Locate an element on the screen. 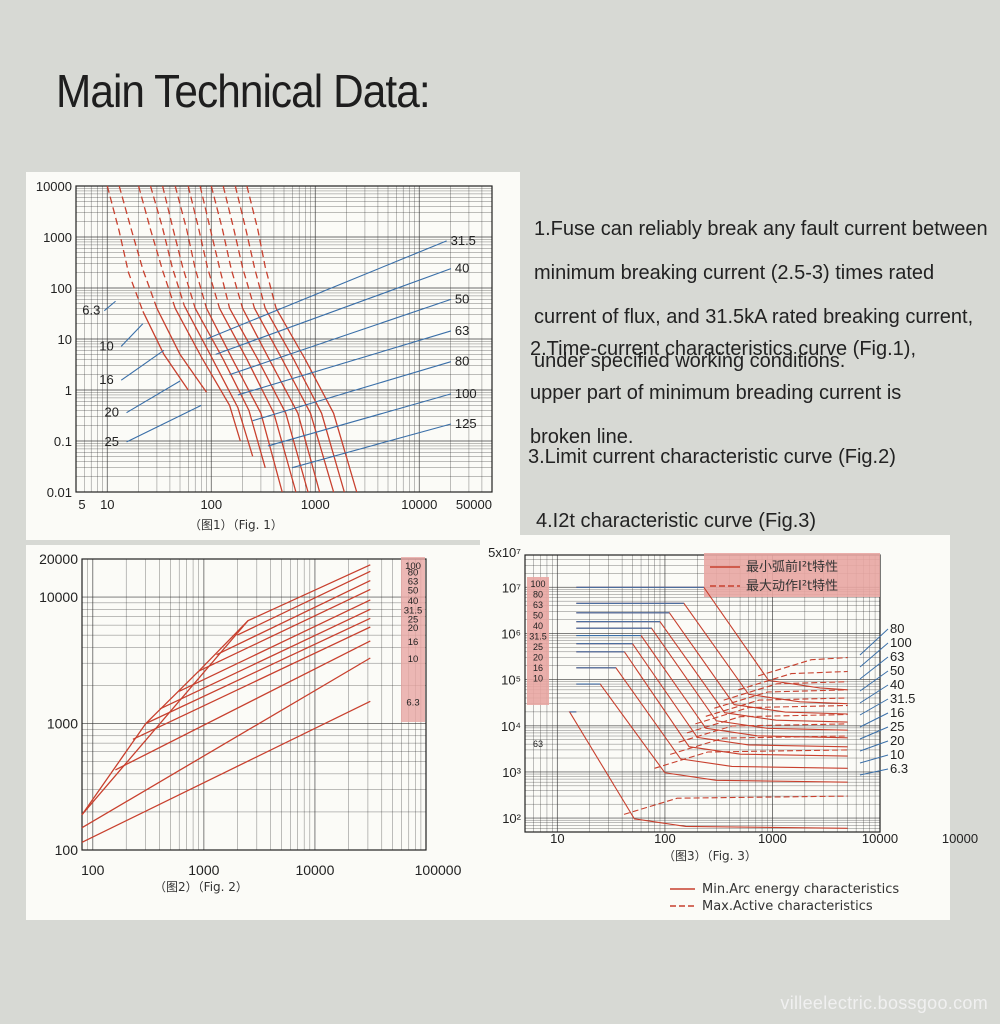 The height and width of the screenshot is (1024, 1000). fig3-left-label-9: 10 is located at coordinates (538, 679).